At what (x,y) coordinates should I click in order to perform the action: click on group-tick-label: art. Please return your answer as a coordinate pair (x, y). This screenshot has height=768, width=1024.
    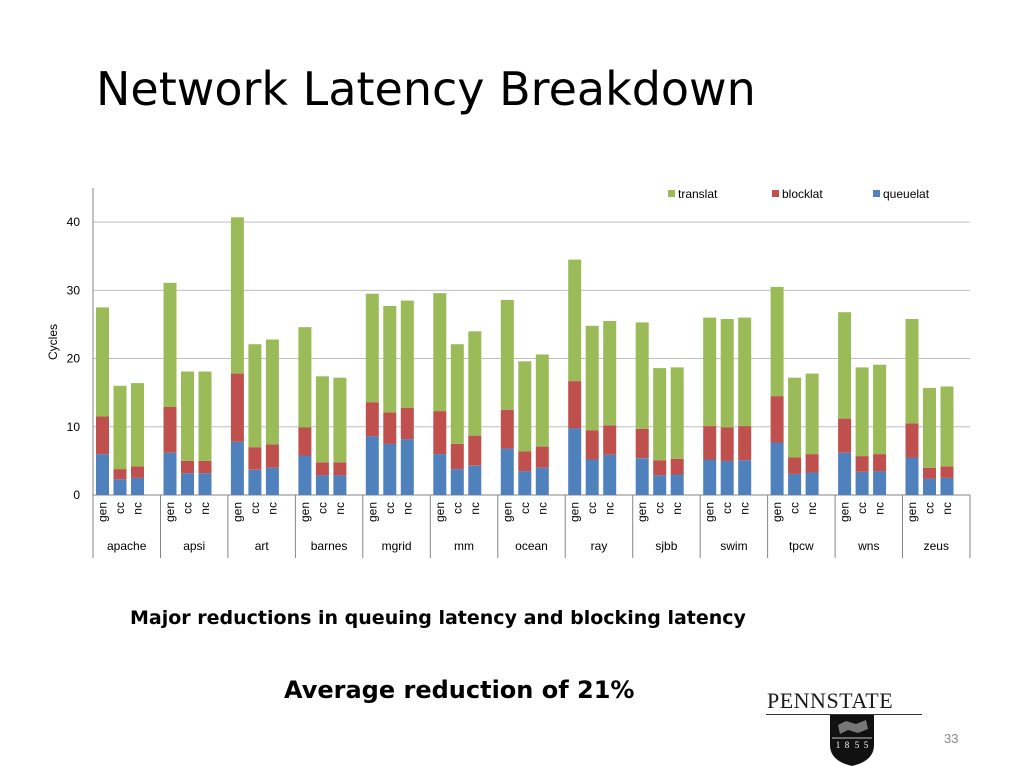
    Looking at the image, I should click on (262, 546).